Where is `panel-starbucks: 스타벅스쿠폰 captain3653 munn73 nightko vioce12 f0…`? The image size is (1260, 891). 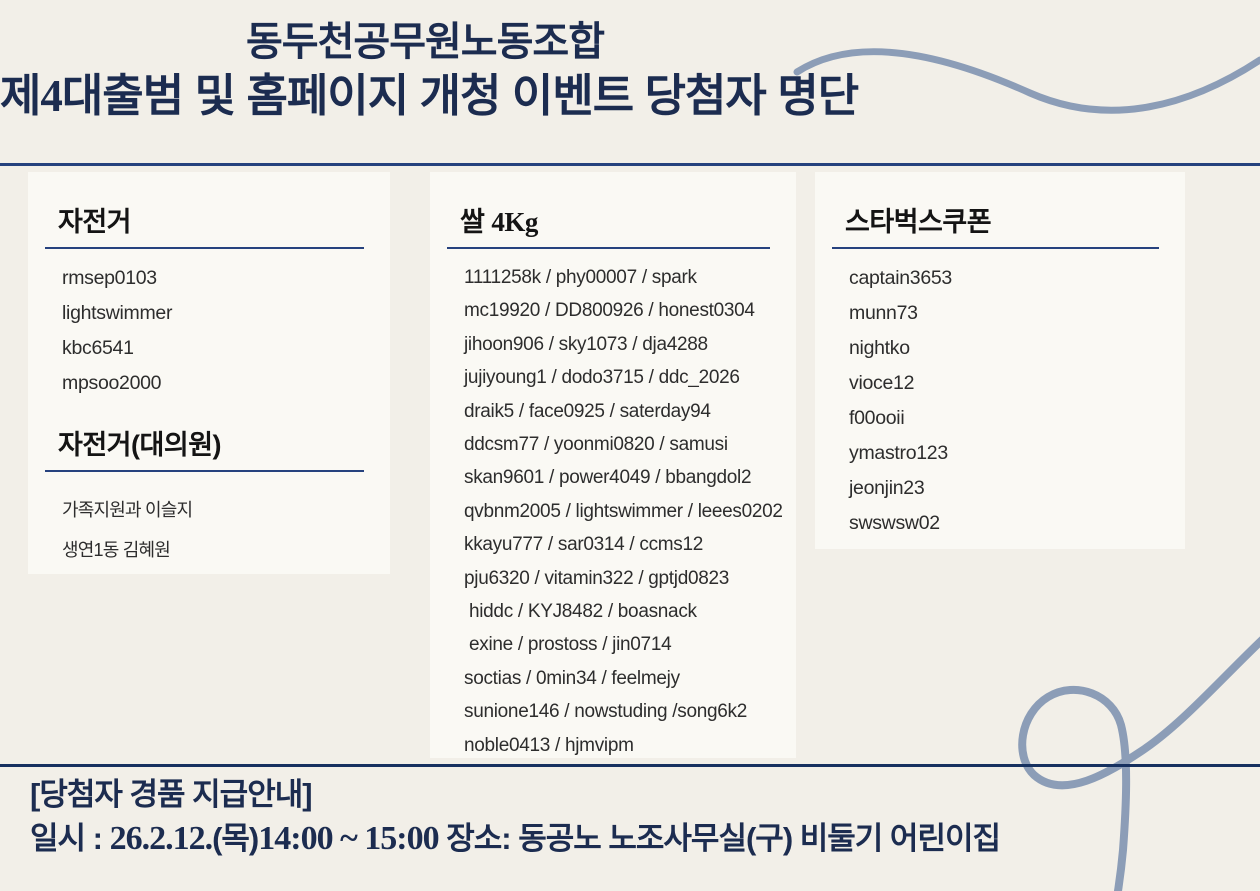 panel-starbucks: 스타벅스쿠폰 captain3653 munn73 nightko vioce12 f0… is located at coordinates (1000, 360).